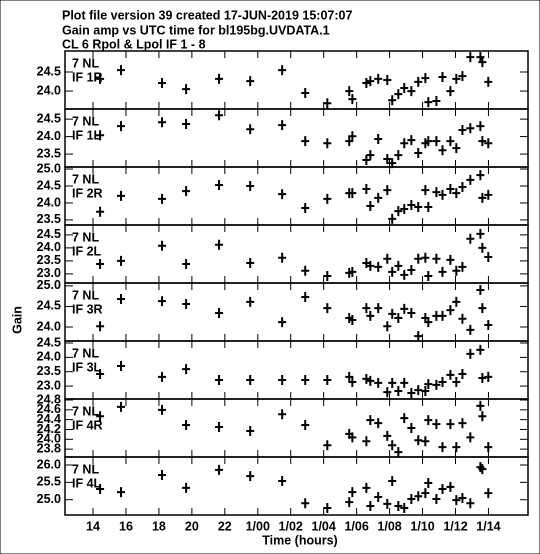 This screenshot has height=554, width=540. Describe the element at coordinates (225, 526) in the screenshot. I see `x-tick-label: 22` at that location.